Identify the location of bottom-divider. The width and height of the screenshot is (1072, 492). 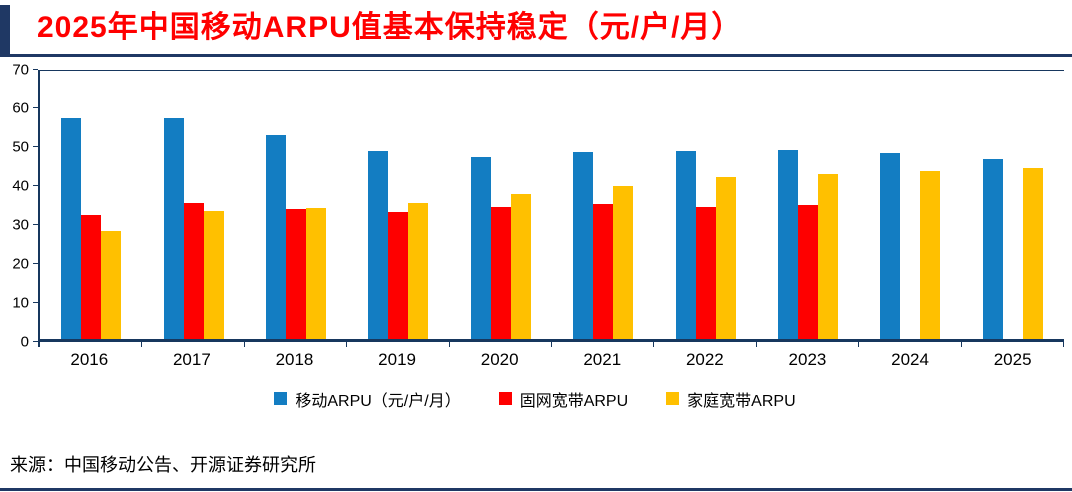
(536, 489).